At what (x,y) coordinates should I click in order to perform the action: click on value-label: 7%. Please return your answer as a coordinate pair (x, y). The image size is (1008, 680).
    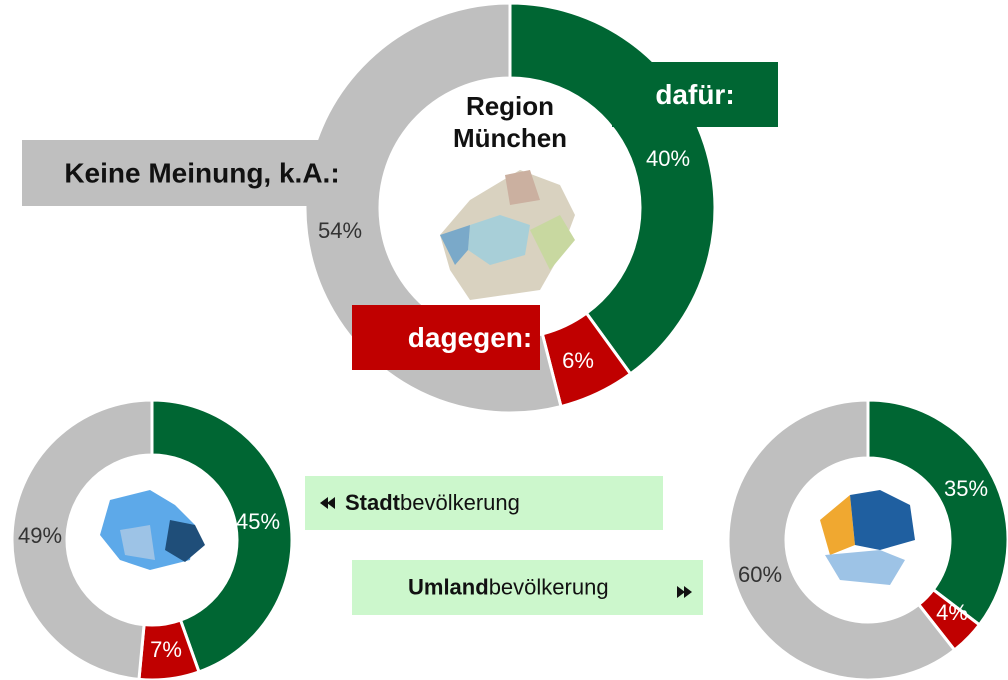
    Looking at the image, I should click on (166, 649).